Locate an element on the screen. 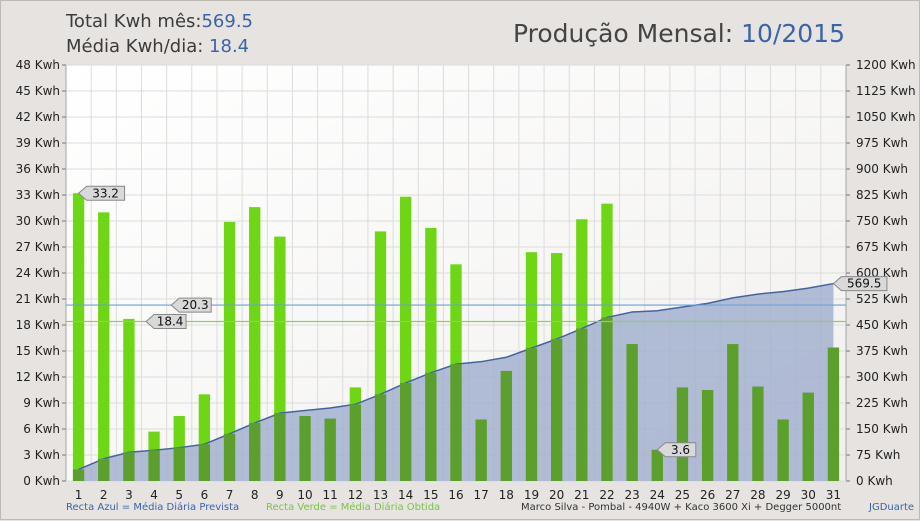 This screenshot has height=521, width=920. x-tick-label: 4 is located at coordinates (154, 495).